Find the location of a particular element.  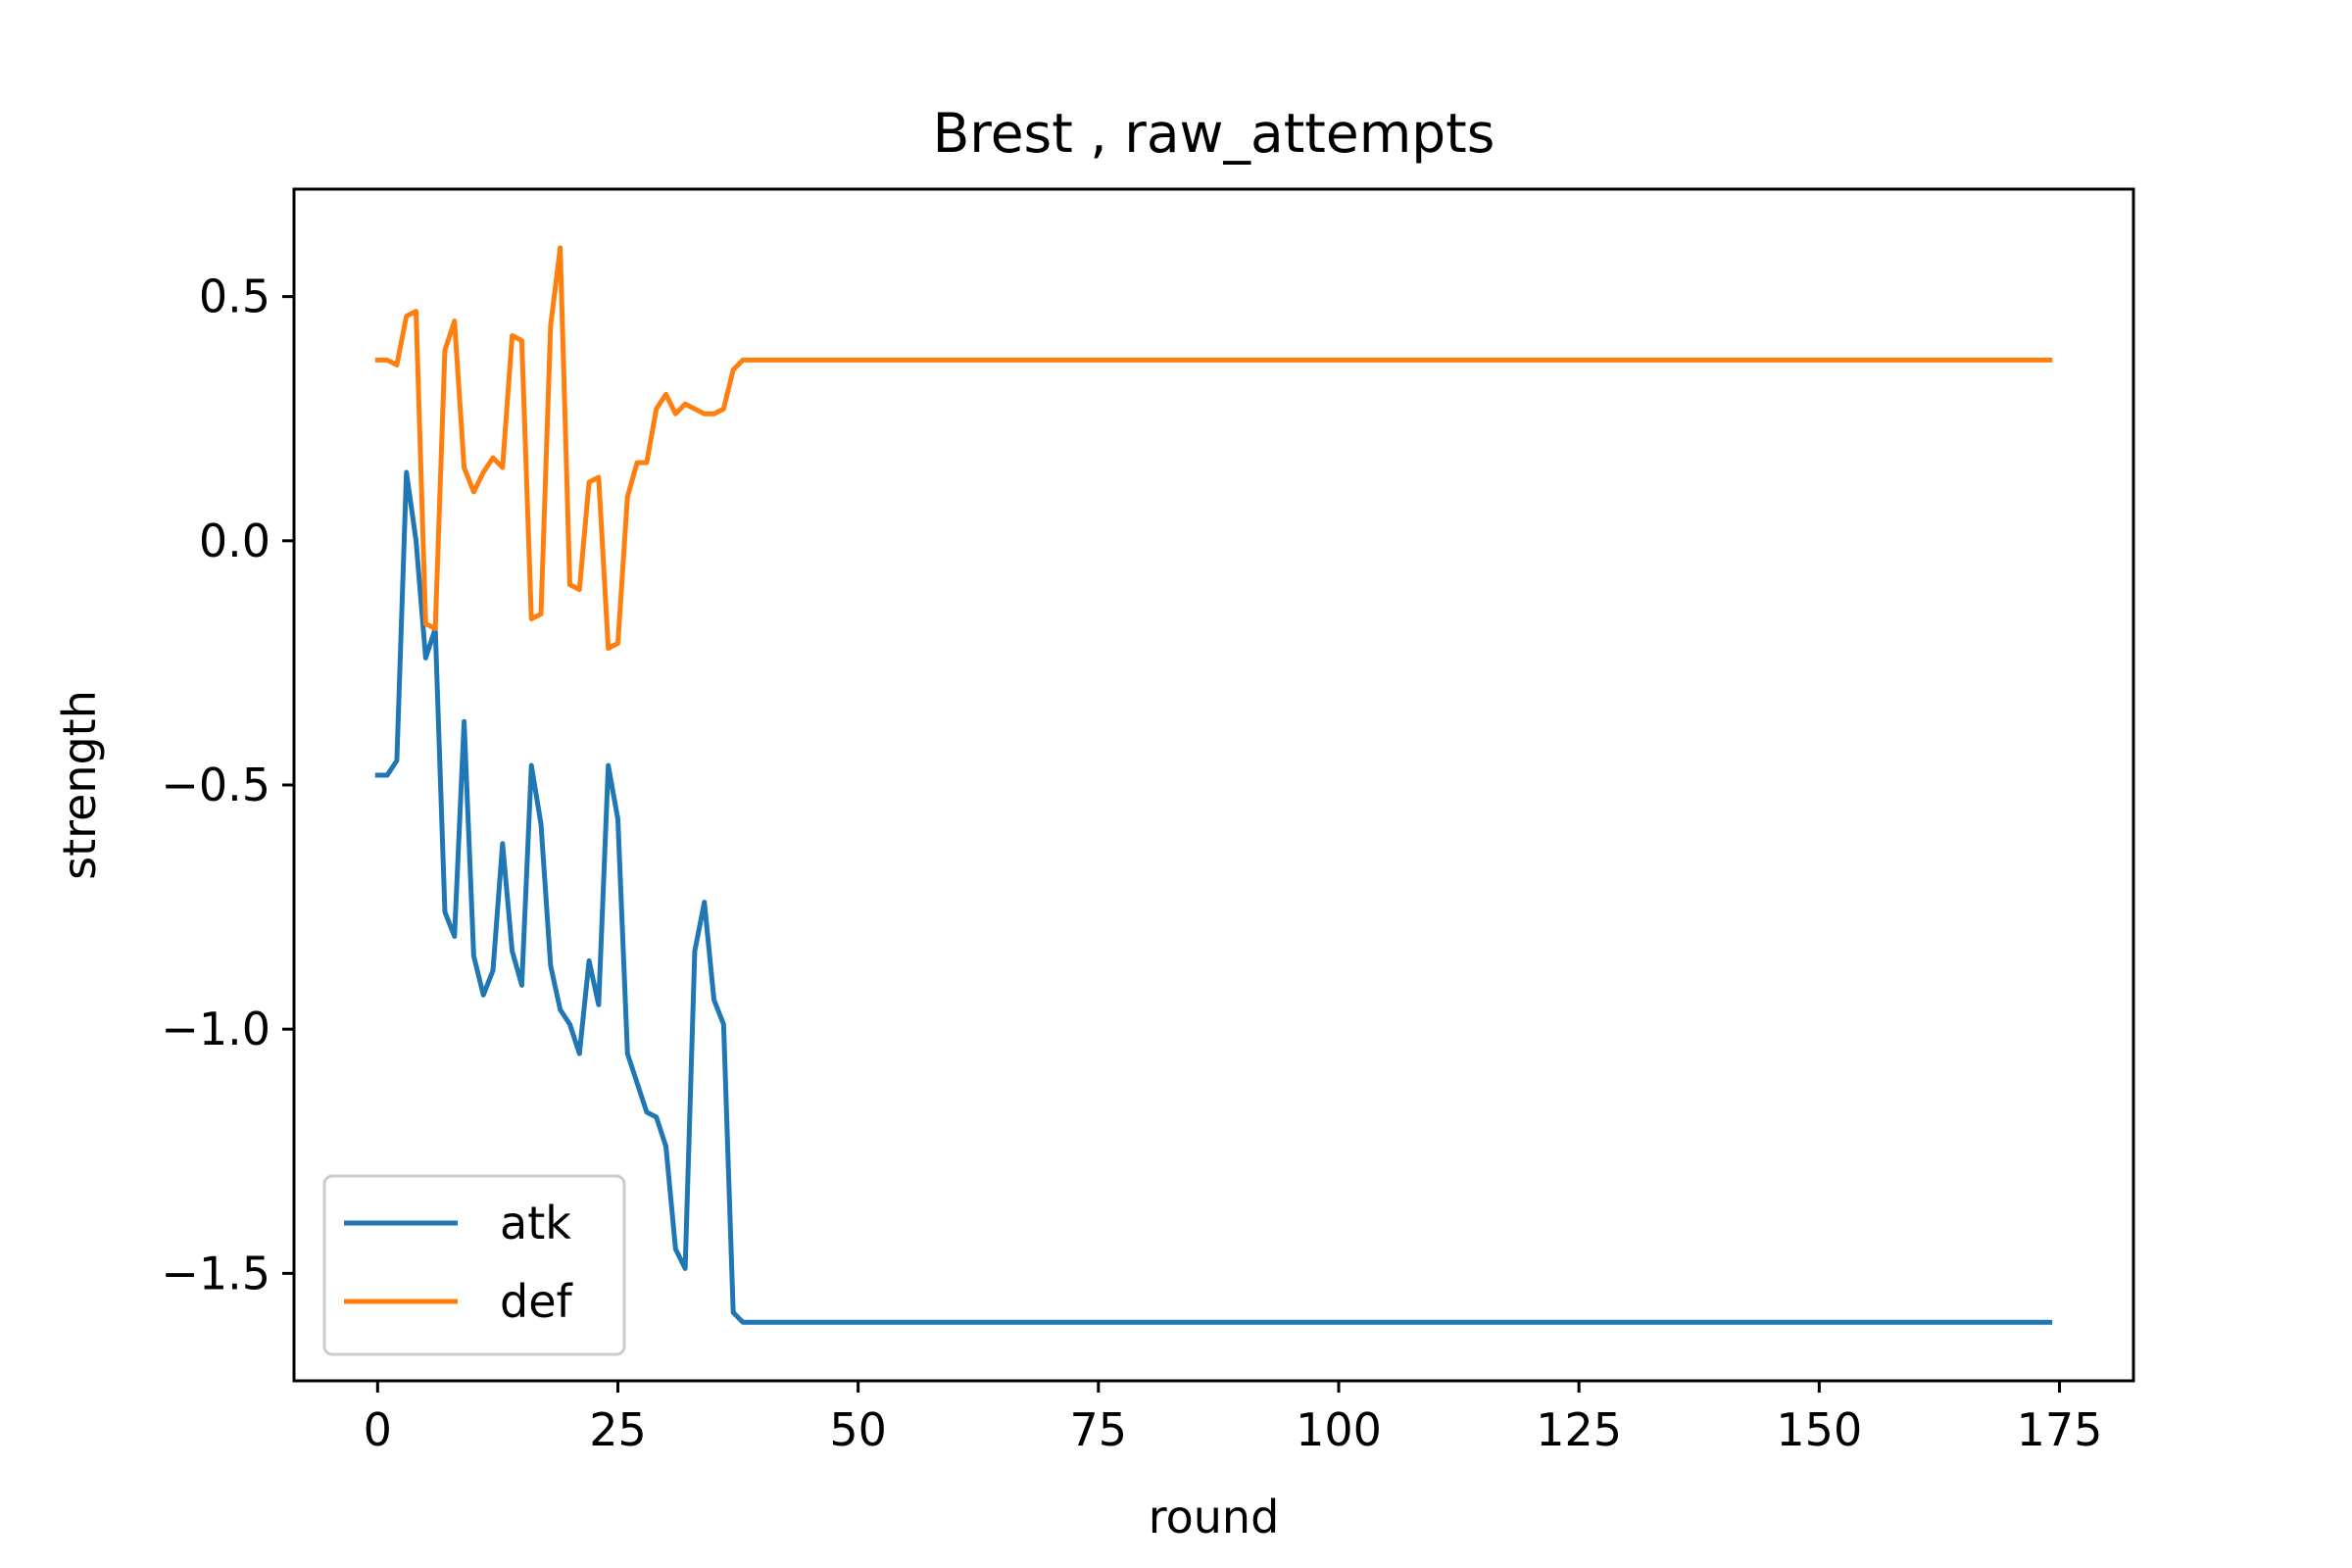

legend: atk def is located at coordinates (474, 1265).